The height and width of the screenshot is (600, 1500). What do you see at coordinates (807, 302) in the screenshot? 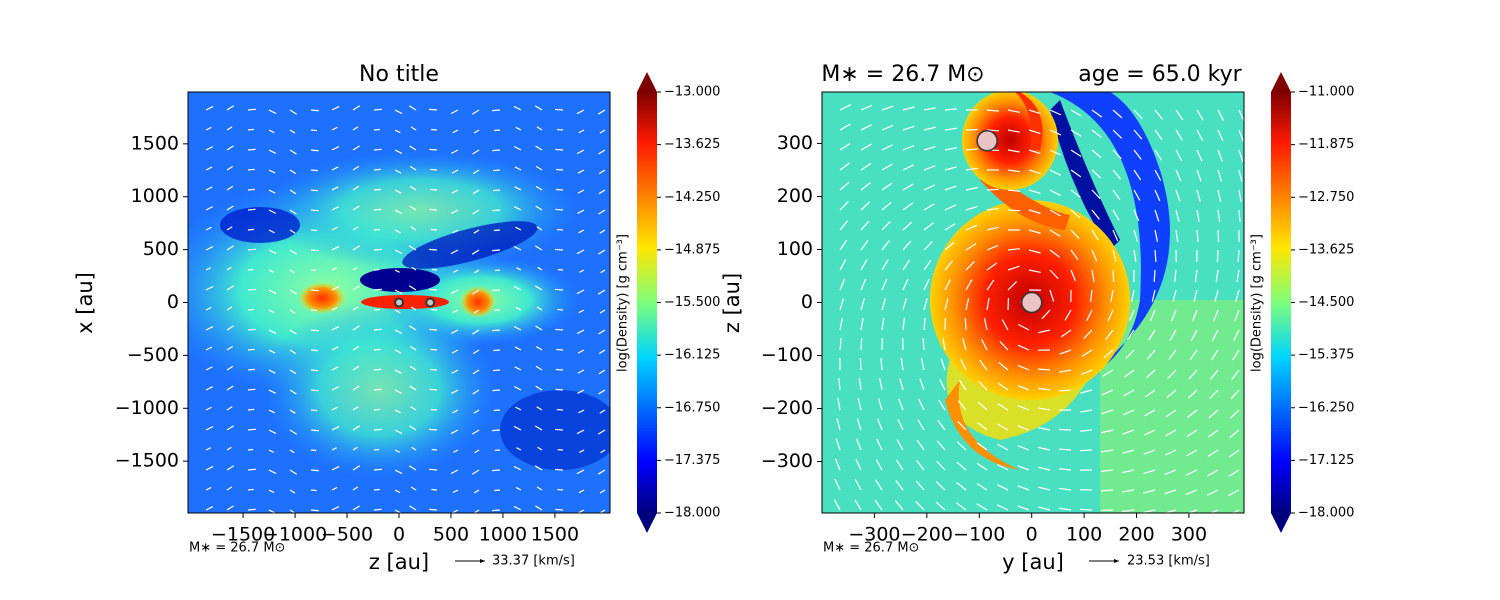
I see `y-tick-label: 0` at bounding box center [807, 302].